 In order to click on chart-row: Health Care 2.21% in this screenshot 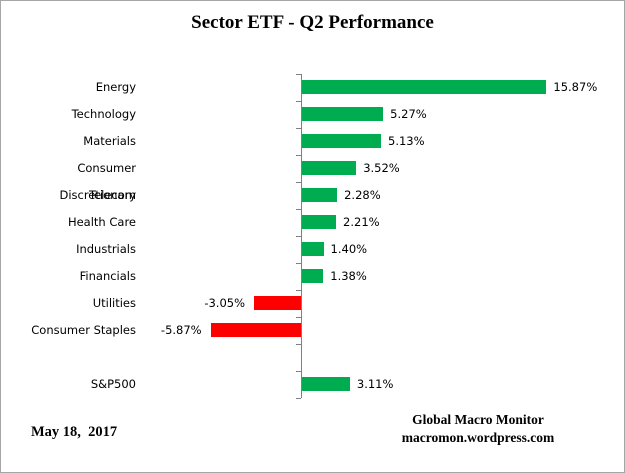, I will do `click(312, 222)`.